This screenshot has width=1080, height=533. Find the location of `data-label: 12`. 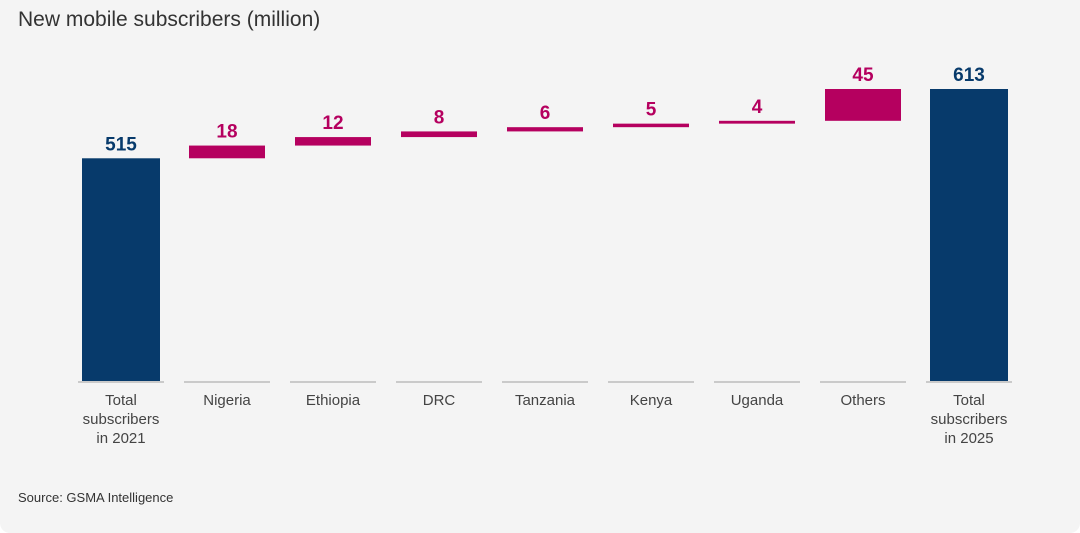

data-label: 12 is located at coordinates (332, 123).